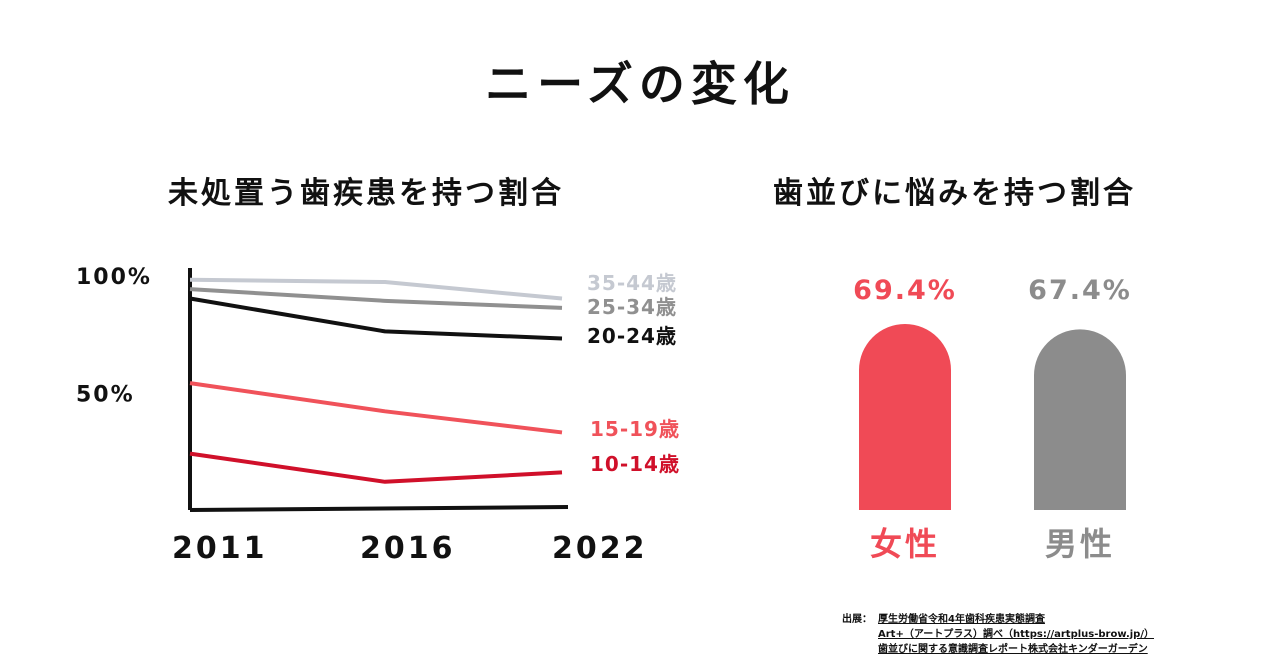 The width and height of the screenshot is (1280, 670). Describe the element at coordinates (105, 395) in the screenshot. I see `y-tick-label: 50%` at that location.